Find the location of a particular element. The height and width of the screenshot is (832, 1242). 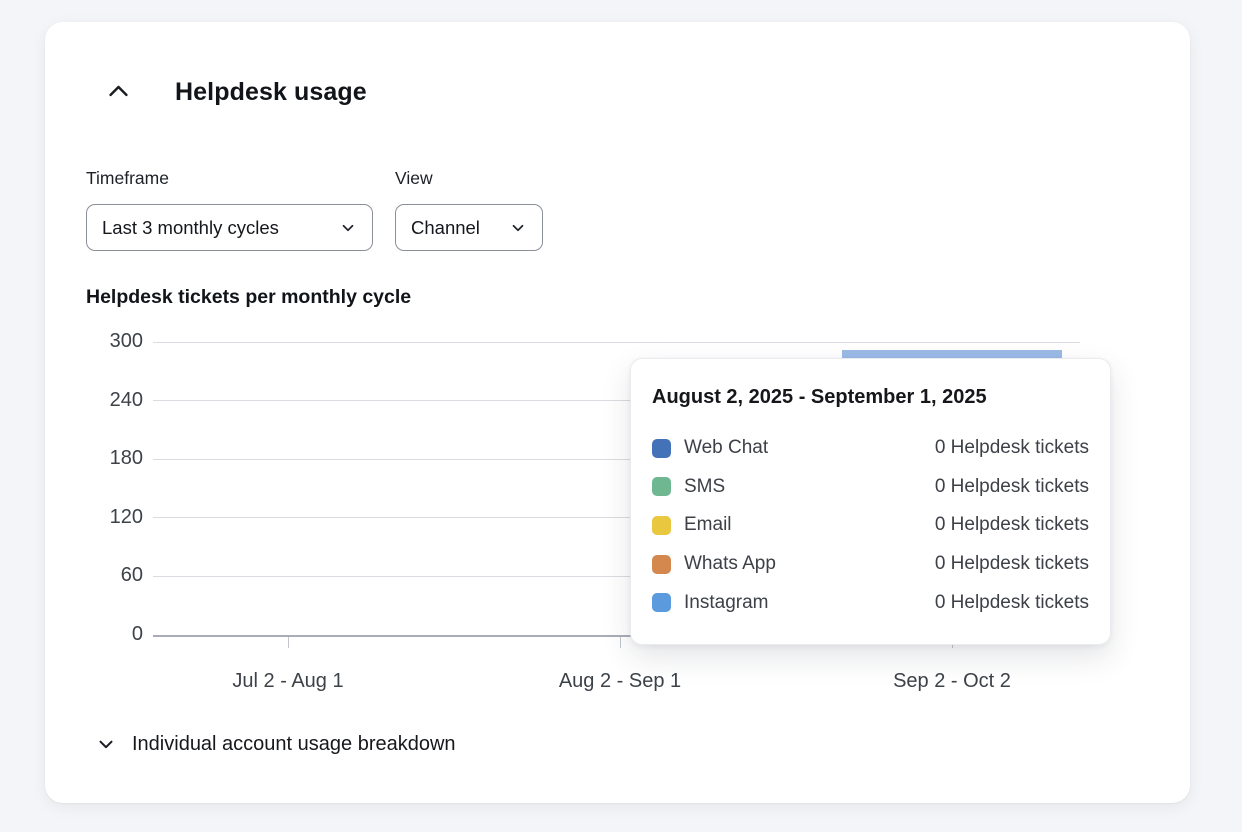

chart-title: Helpdesk tickets per monthly cycle is located at coordinates (249, 297).